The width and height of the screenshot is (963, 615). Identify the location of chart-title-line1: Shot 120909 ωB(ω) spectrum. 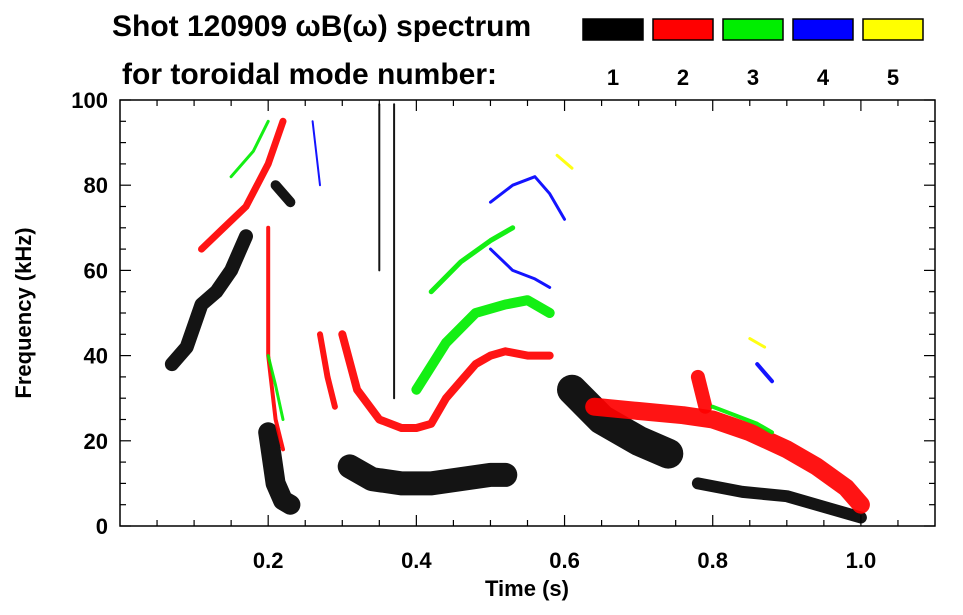
(321, 26).